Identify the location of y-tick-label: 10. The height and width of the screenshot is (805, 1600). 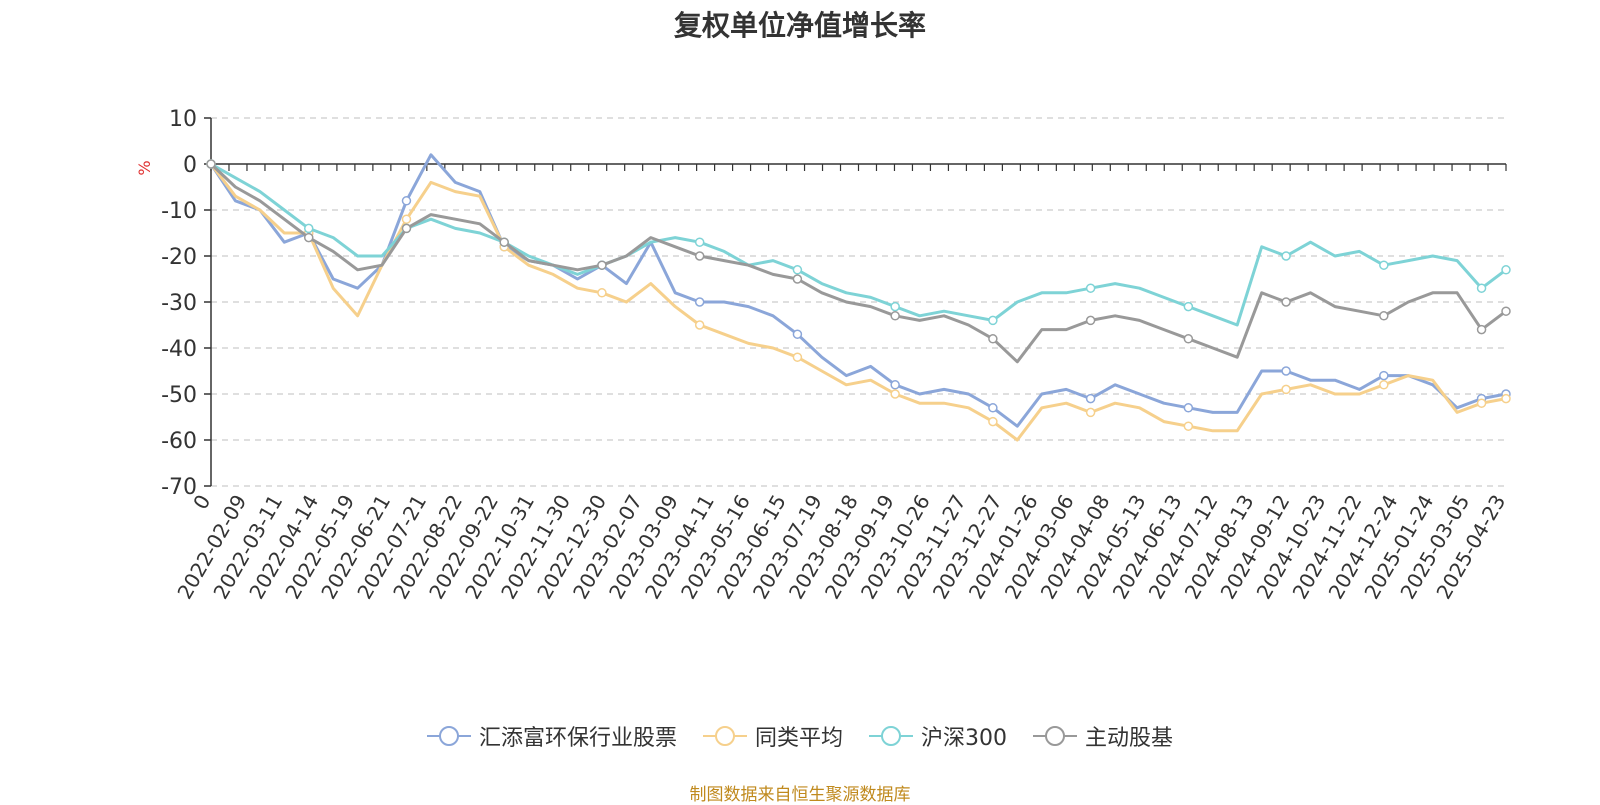
(183, 119).